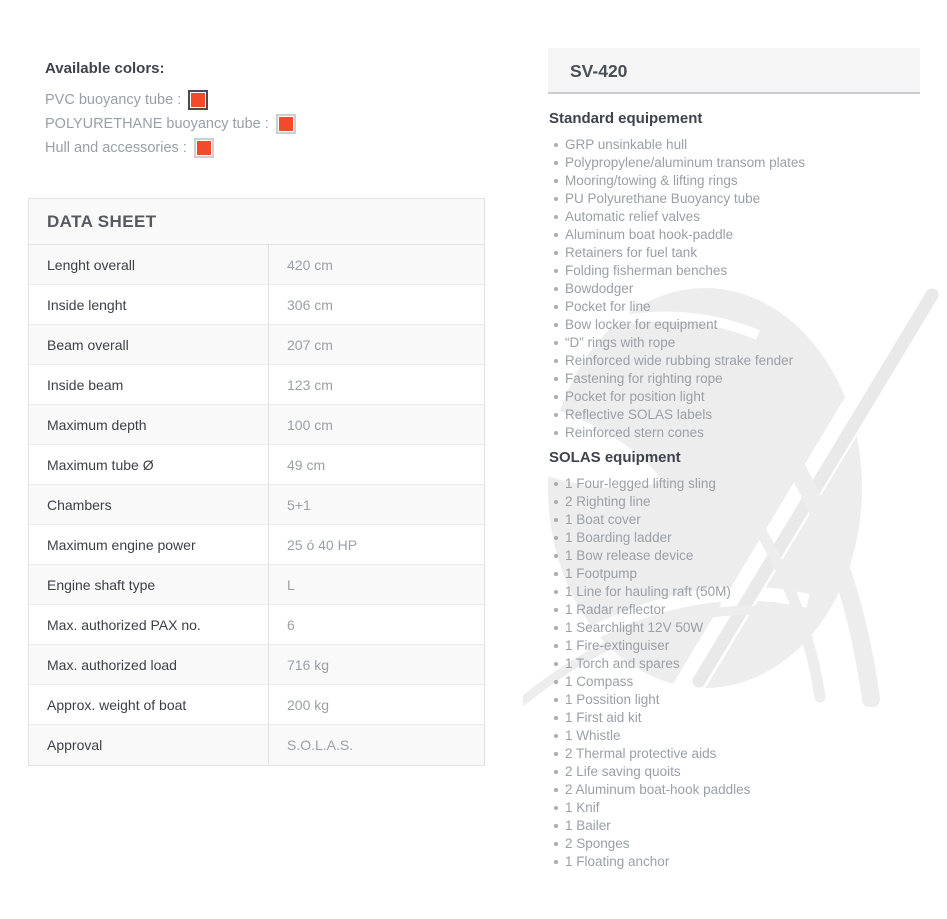 This screenshot has height=919, width=947. What do you see at coordinates (734, 628) in the screenshot?
I see `solas-equipment-item: 1 Searchlight 12V 50W` at bounding box center [734, 628].